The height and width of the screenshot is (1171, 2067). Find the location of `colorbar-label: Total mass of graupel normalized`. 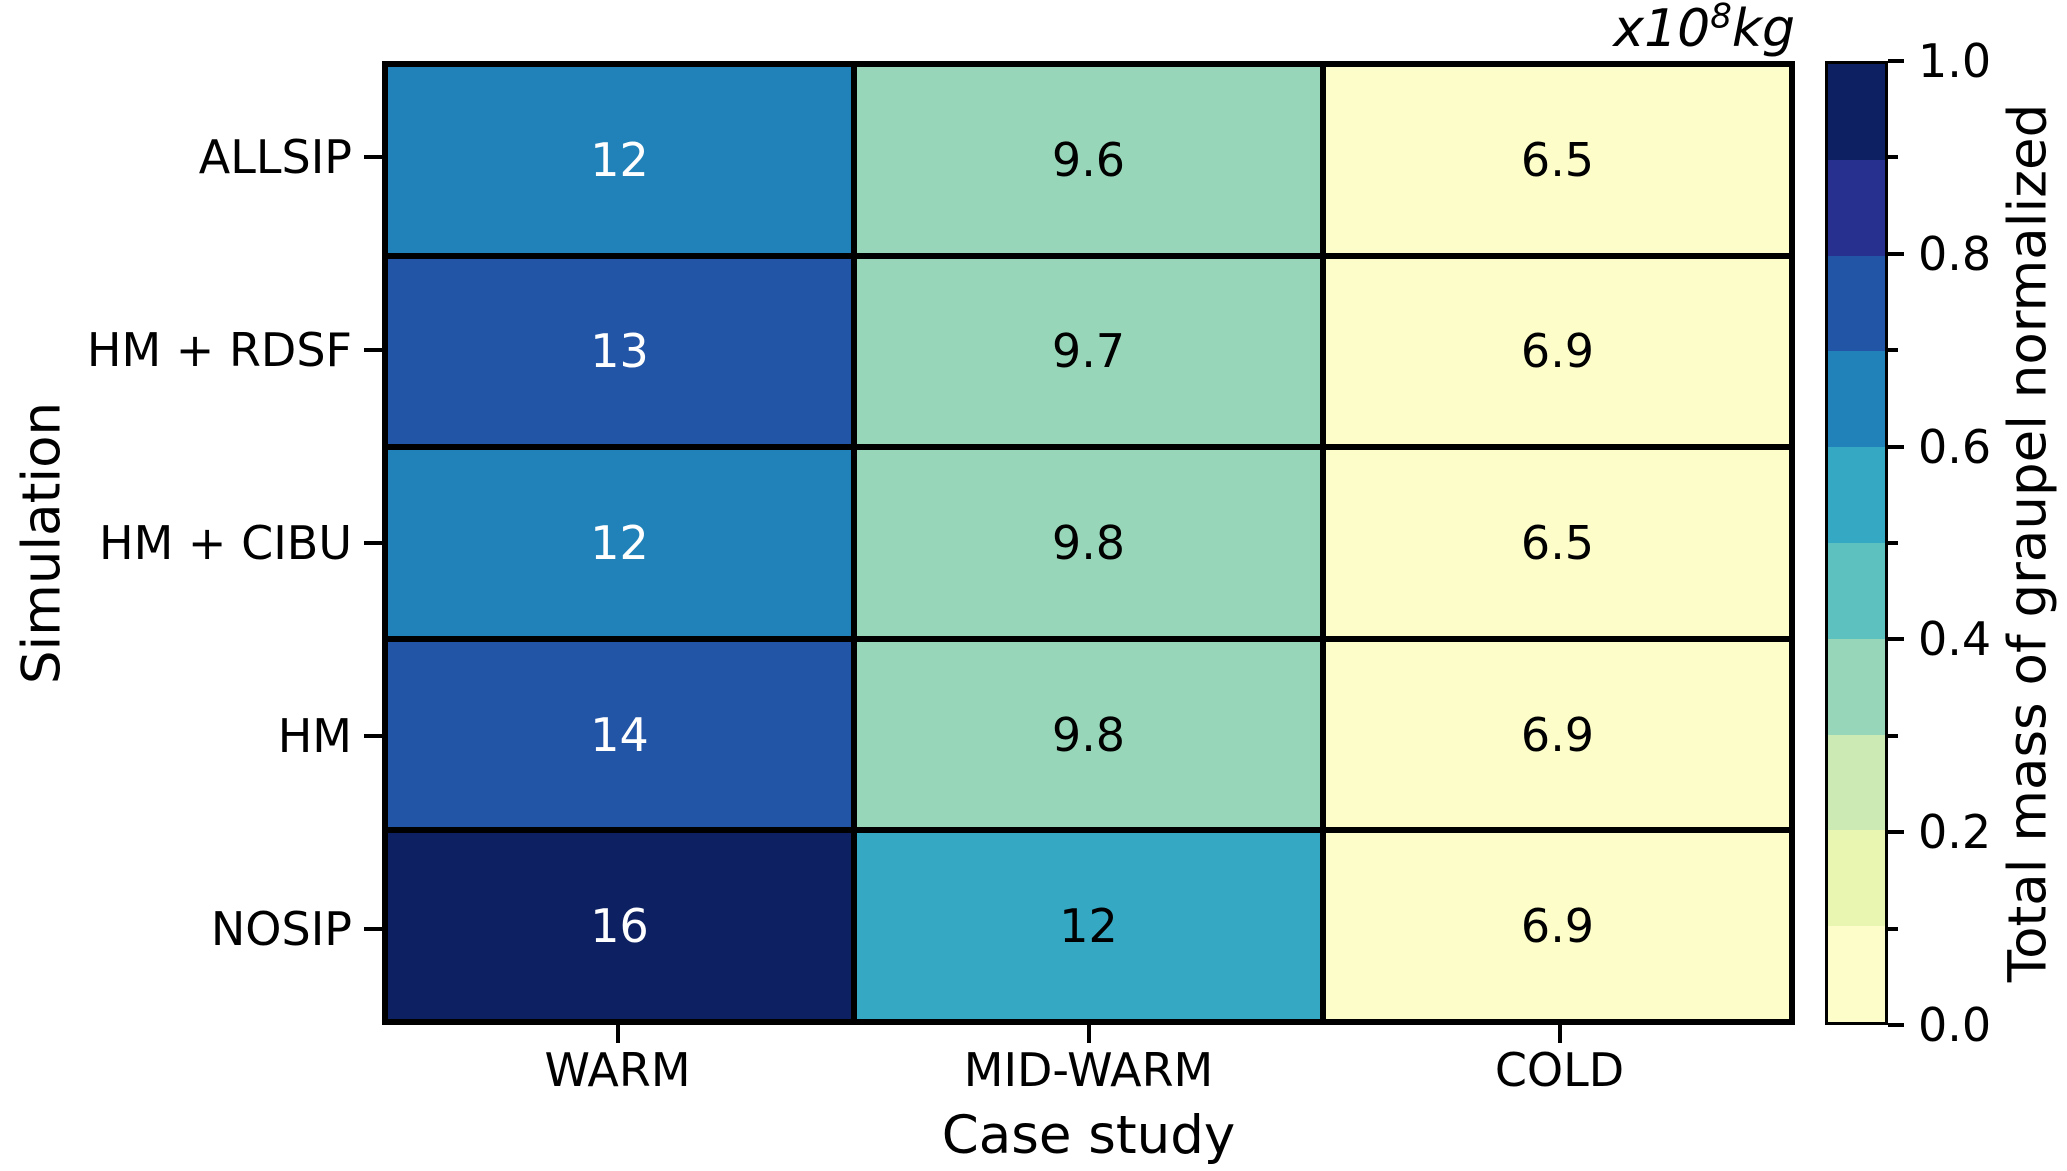

colorbar-label: Total mass of graupel normalized is located at coordinates (2028, 543).